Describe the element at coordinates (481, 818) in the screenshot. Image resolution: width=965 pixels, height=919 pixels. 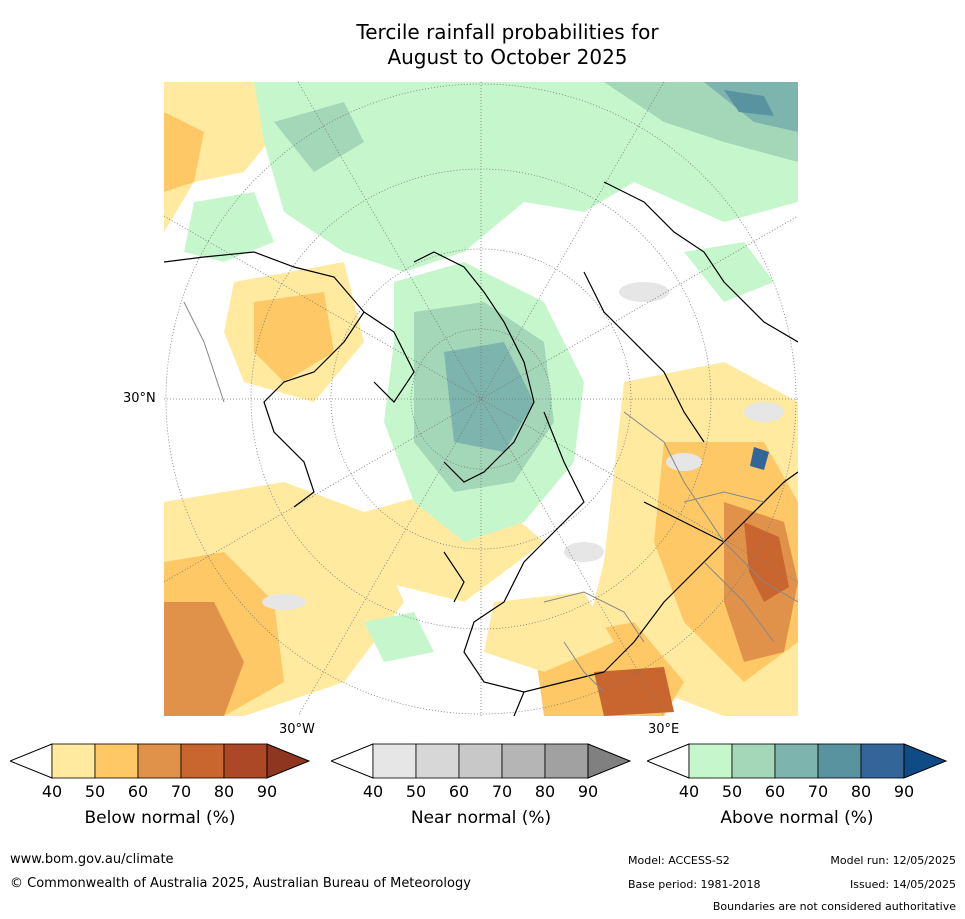
I see `colorbar-near-normal-label: Near normal (%)` at that location.